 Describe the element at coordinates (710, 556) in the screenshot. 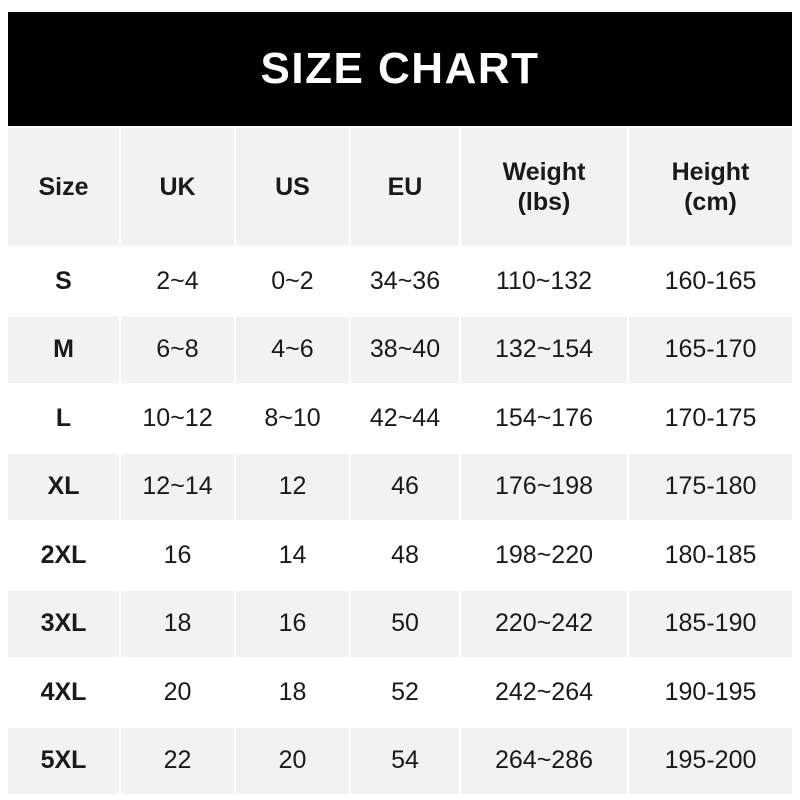

I see `cell-height: 180-185` at that location.